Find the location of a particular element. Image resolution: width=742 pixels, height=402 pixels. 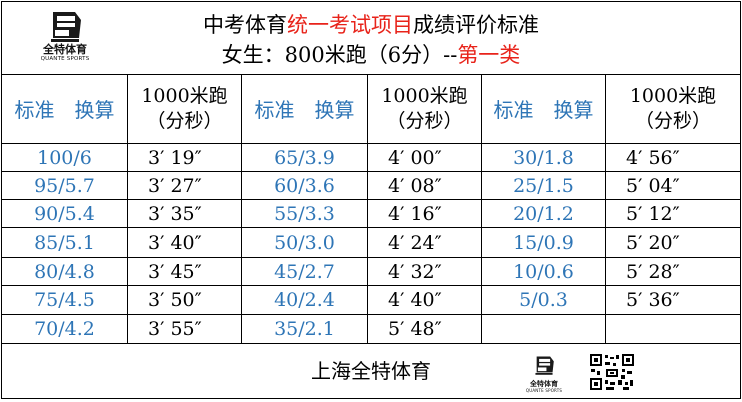

qr-code-icon is located at coordinates (612, 372).